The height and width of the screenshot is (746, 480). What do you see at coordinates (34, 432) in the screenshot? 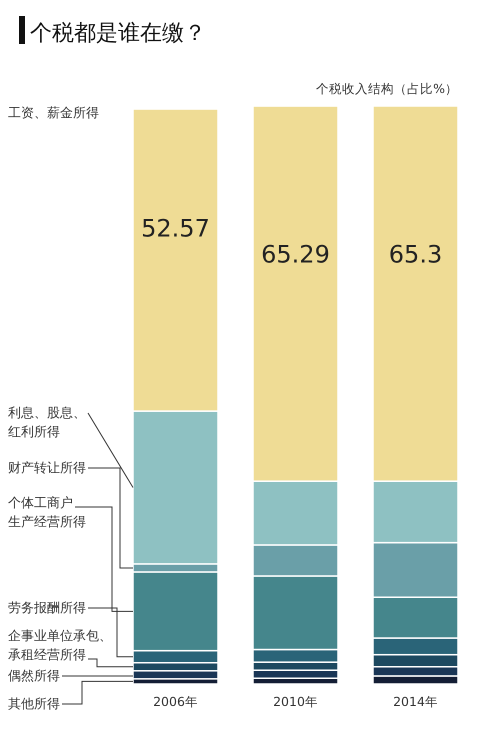
I see `series-label: 红利所得` at bounding box center [34, 432].